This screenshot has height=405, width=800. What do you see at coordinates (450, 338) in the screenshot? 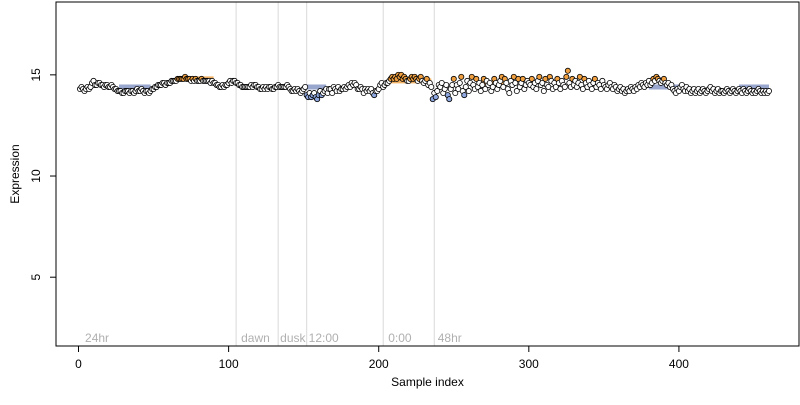
I see `annotation-label: 48hr` at bounding box center [450, 338].